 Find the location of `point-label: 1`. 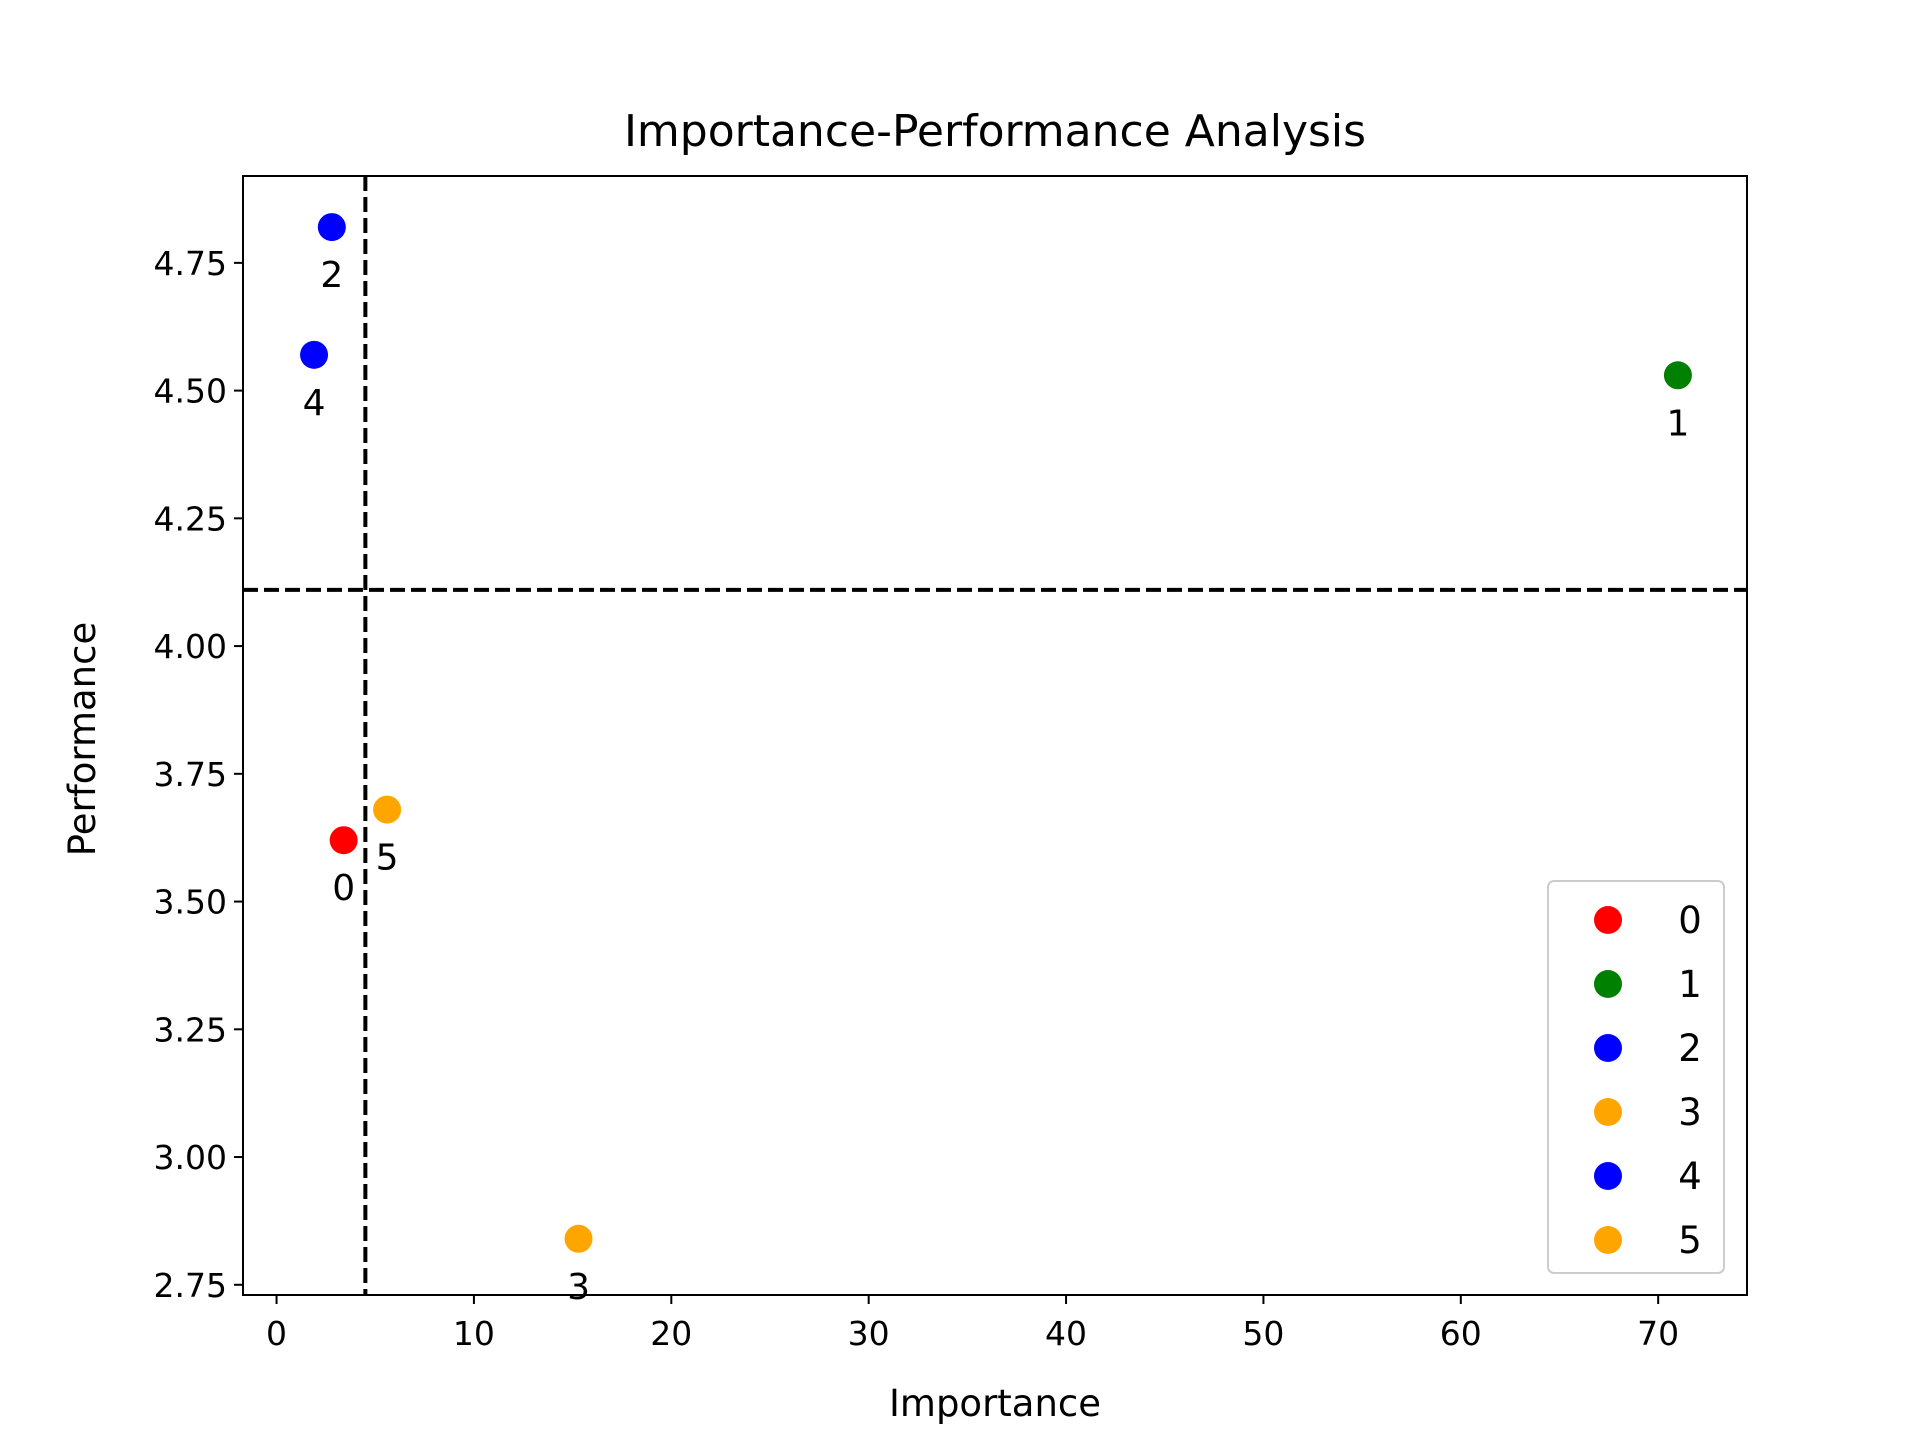

point-label: 1 is located at coordinates (1677, 423).